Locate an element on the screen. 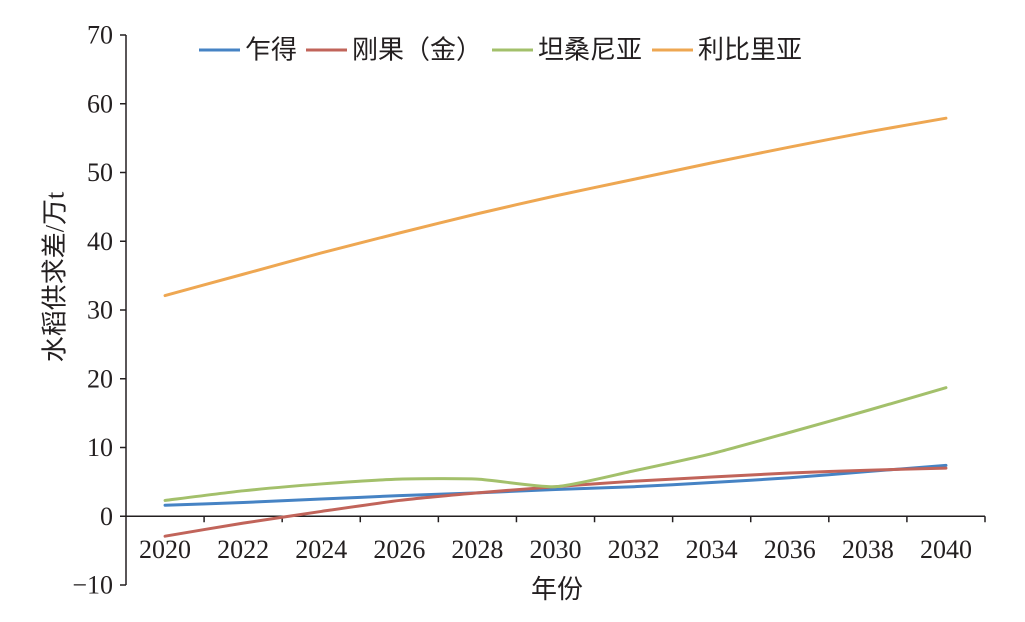 The width and height of the screenshot is (1025, 622). x-tick-label: 2034 is located at coordinates (712, 549).